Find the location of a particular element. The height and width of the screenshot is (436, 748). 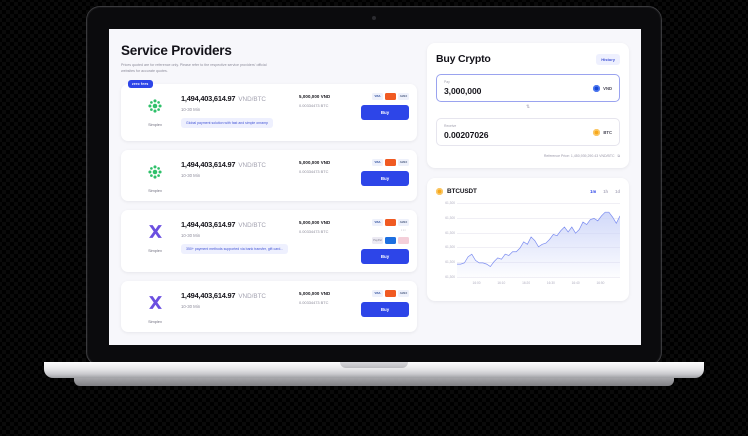

payment-icons: VISA AMEX is located at coordinates (385, 162).